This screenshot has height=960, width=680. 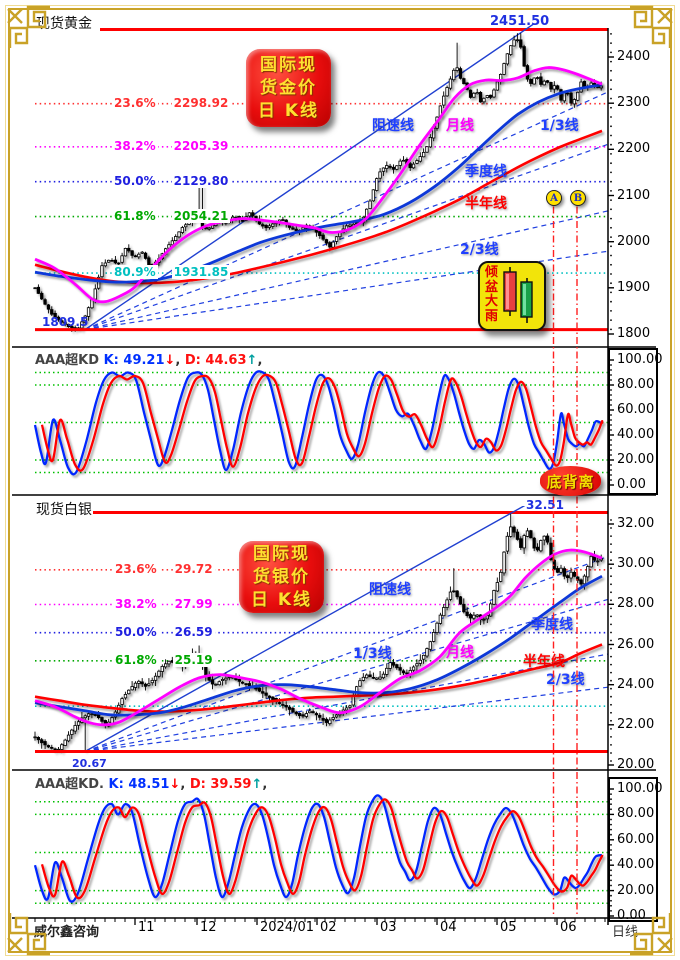 What do you see at coordinates (640, 788) in the screenshot?
I see `silver-kd-axis-label: 100.00` at bounding box center [640, 788].